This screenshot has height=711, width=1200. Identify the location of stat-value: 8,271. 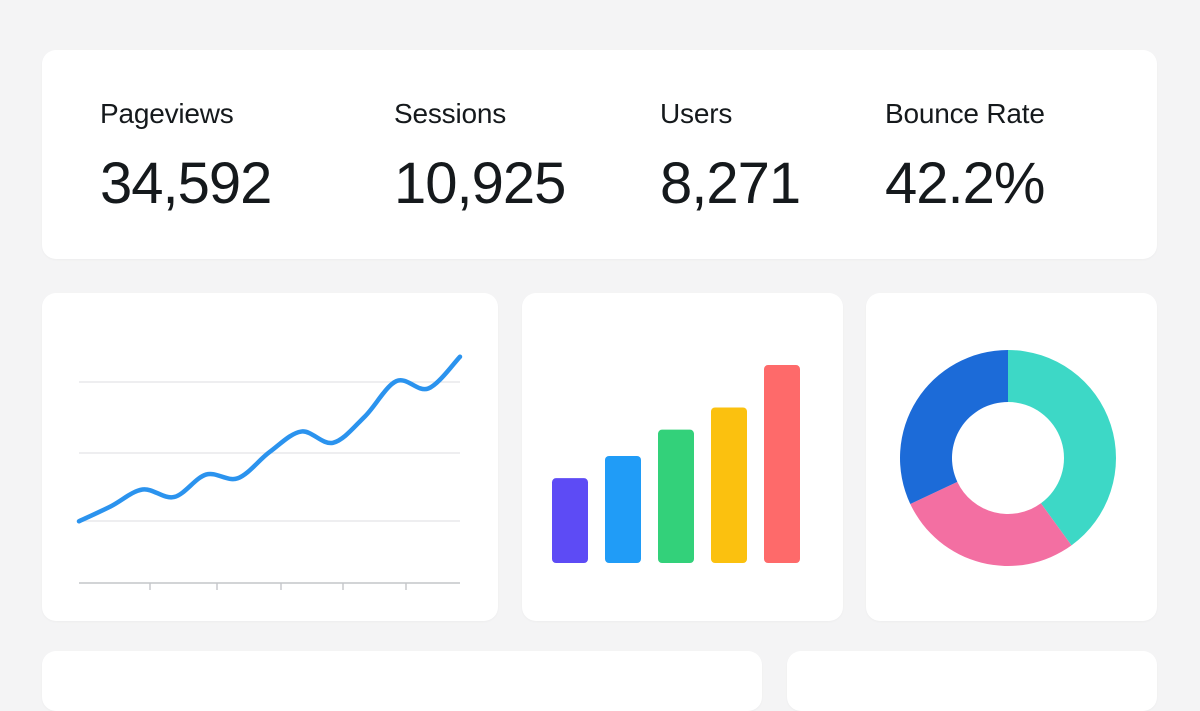
(730, 183).